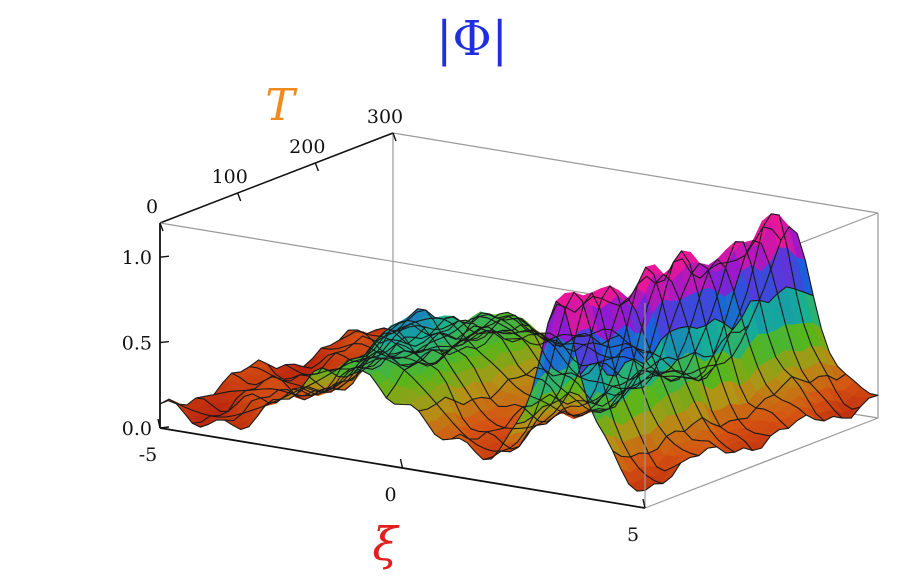  I want to click on mesh-line-const-T, so click(474, 372).